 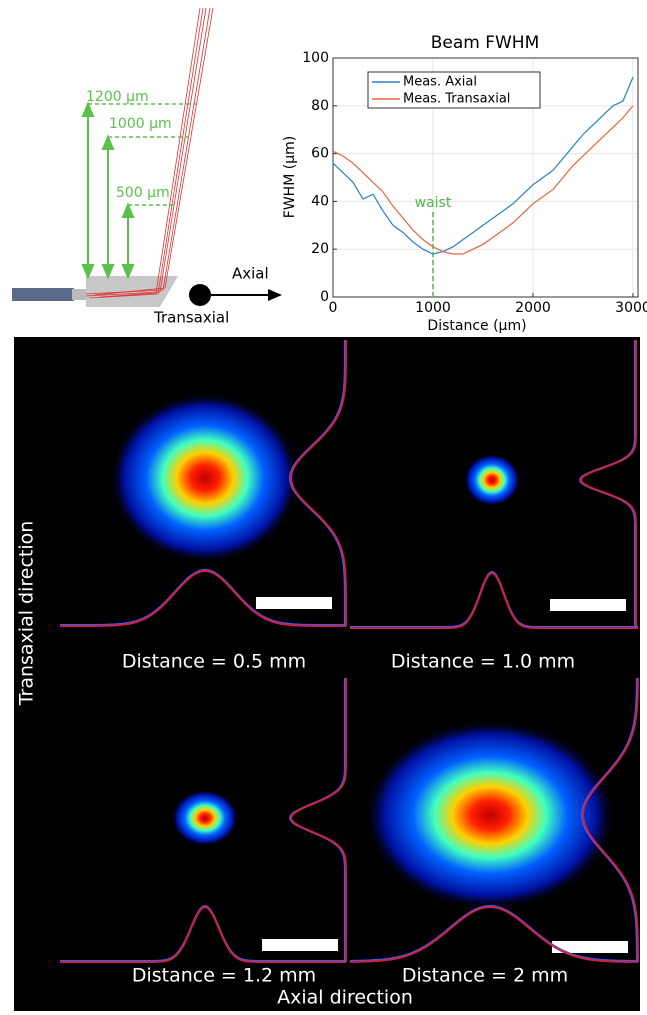 I want to click on legend-box, so click(x=454, y=90).